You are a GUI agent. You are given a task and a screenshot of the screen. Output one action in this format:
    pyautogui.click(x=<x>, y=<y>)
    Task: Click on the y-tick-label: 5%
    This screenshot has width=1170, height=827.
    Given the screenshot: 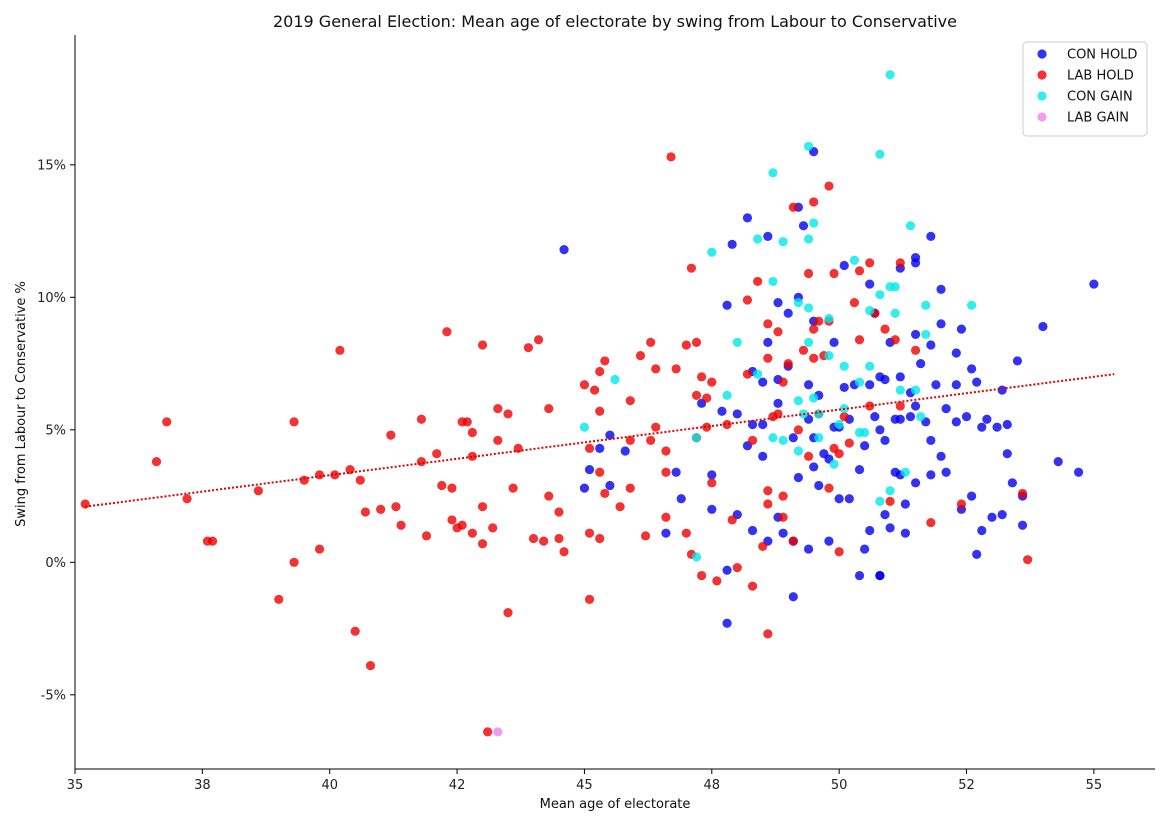 What is the action you would take?
    pyautogui.click(x=55, y=430)
    